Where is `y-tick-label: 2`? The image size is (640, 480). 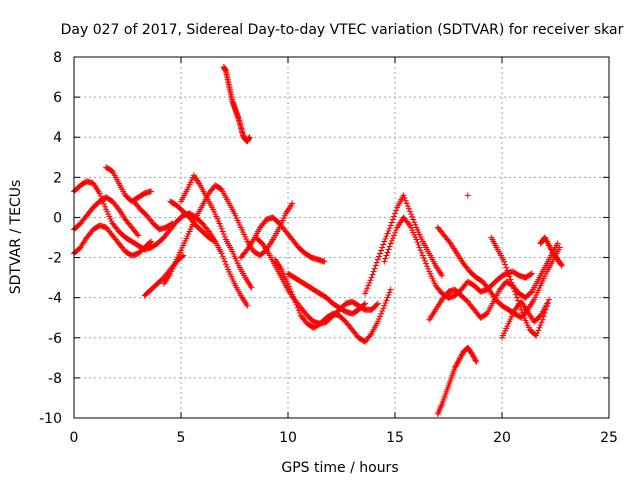 y-tick-label: 2 is located at coordinates (57, 178).